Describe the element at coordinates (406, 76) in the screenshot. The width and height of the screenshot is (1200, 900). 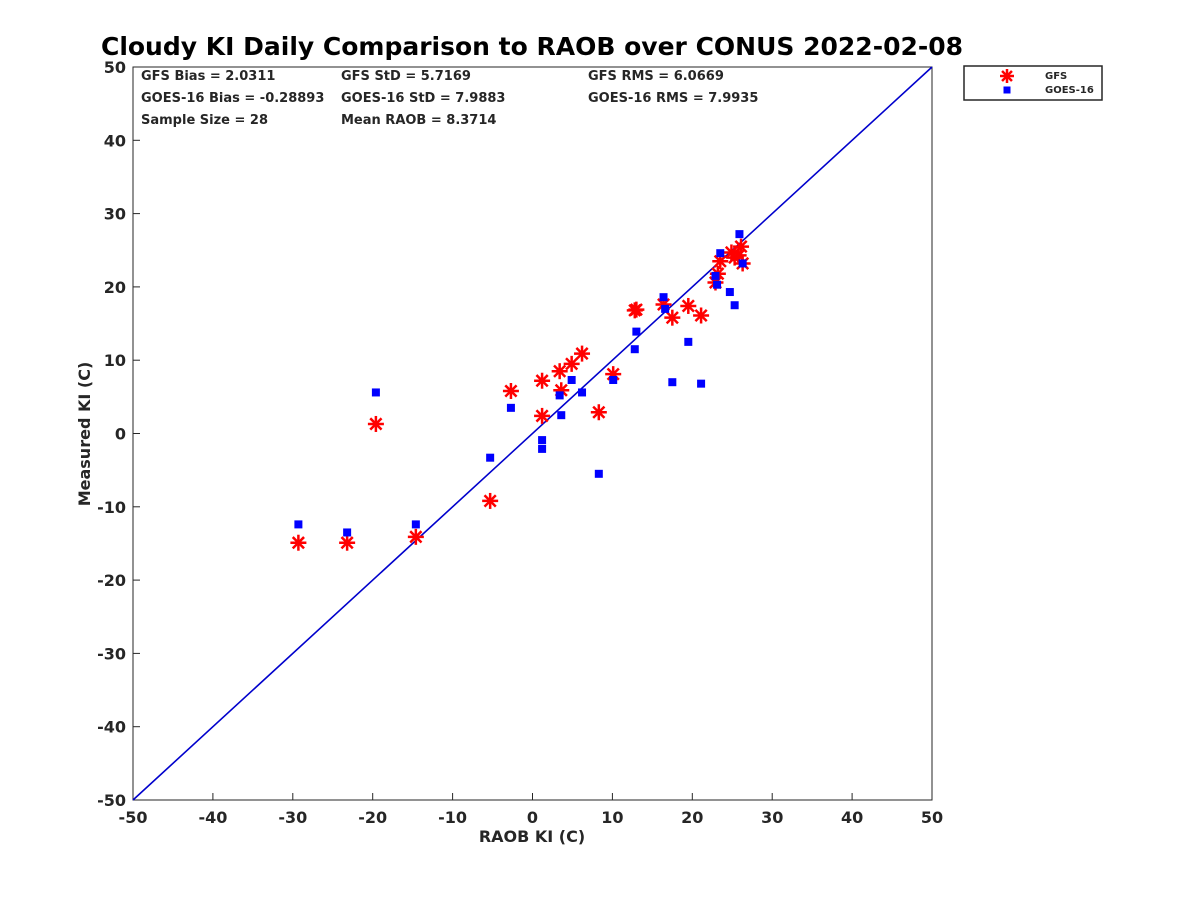
I see `gfs-std-label: GFS StD = 5.7169` at that location.